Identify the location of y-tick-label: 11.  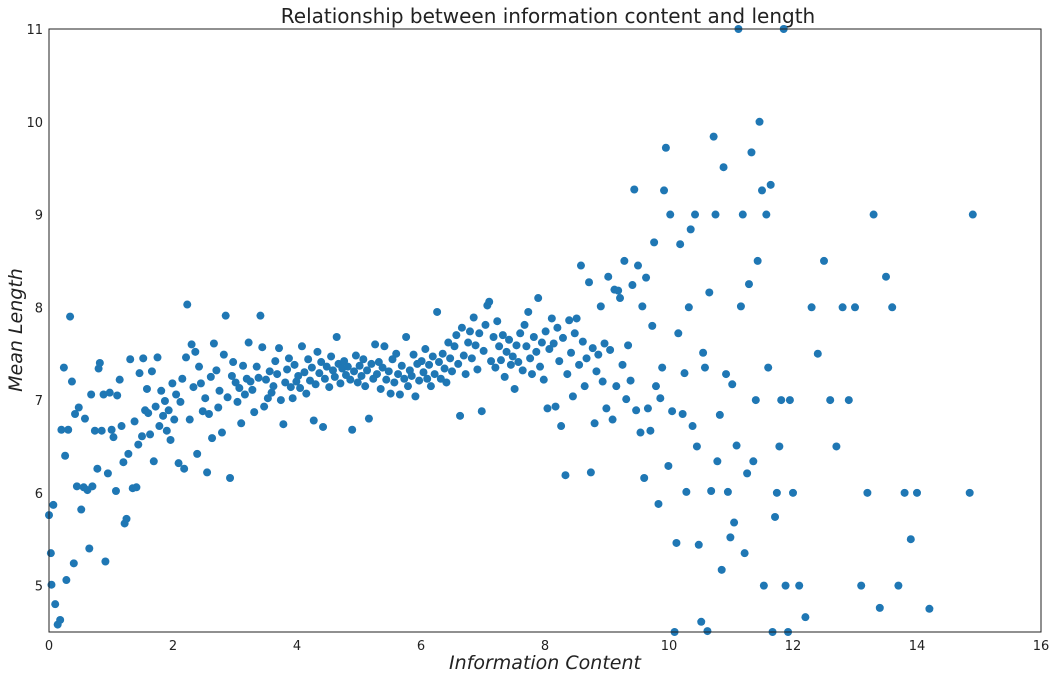
(34, 30).